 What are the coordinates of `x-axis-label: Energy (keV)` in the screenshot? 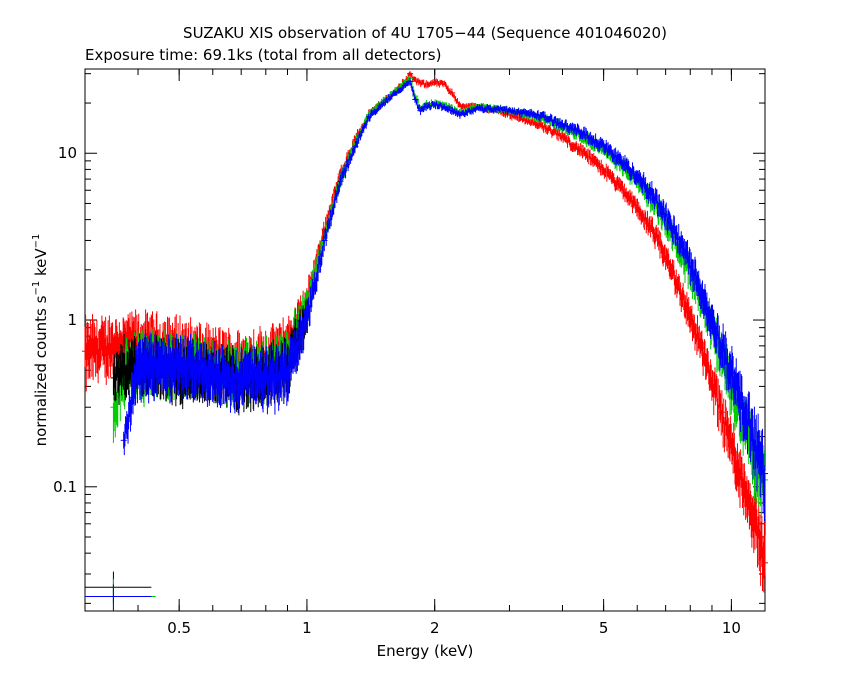 It's located at (425, 651).